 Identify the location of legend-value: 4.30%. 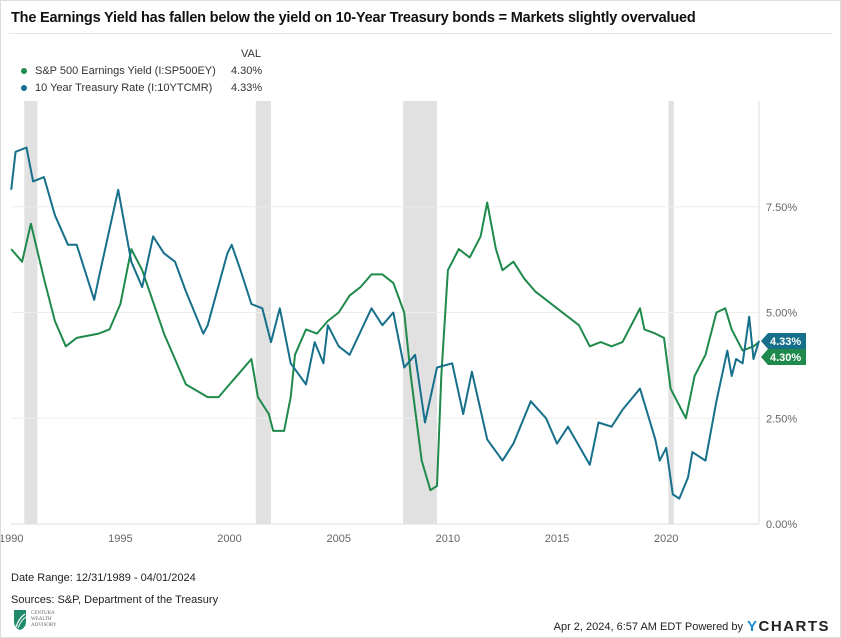
(247, 71).